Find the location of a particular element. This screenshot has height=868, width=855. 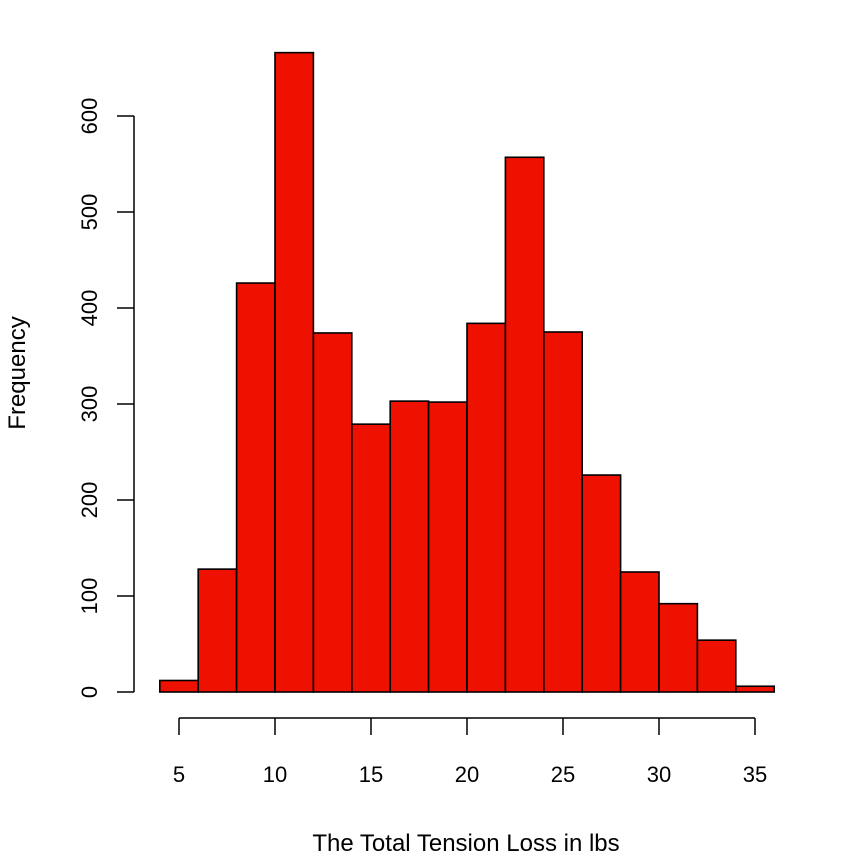

y-tick-label: 100 is located at coordinates (89, 596).